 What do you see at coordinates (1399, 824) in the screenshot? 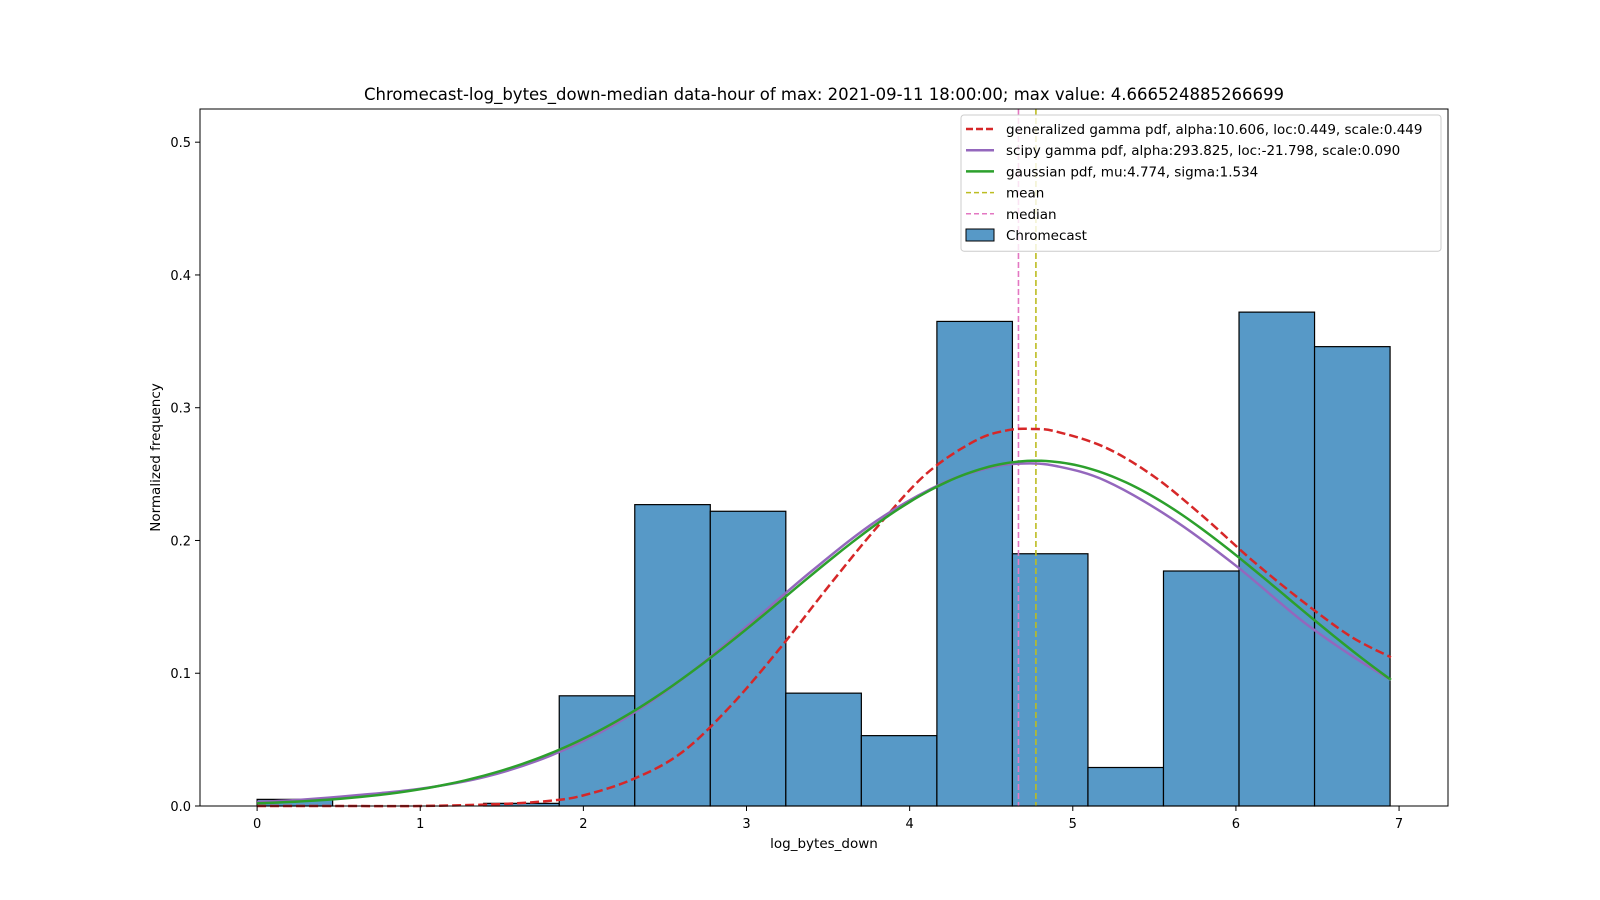
I see `x-tick-label: 7` at bounding box center [1399, 824].